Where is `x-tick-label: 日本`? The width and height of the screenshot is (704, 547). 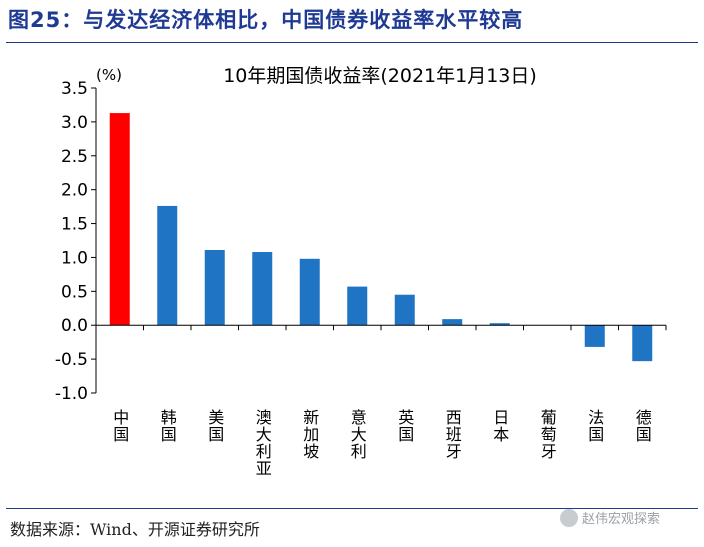 x-tick-label: 日本 is located at coordinates (499, 426).